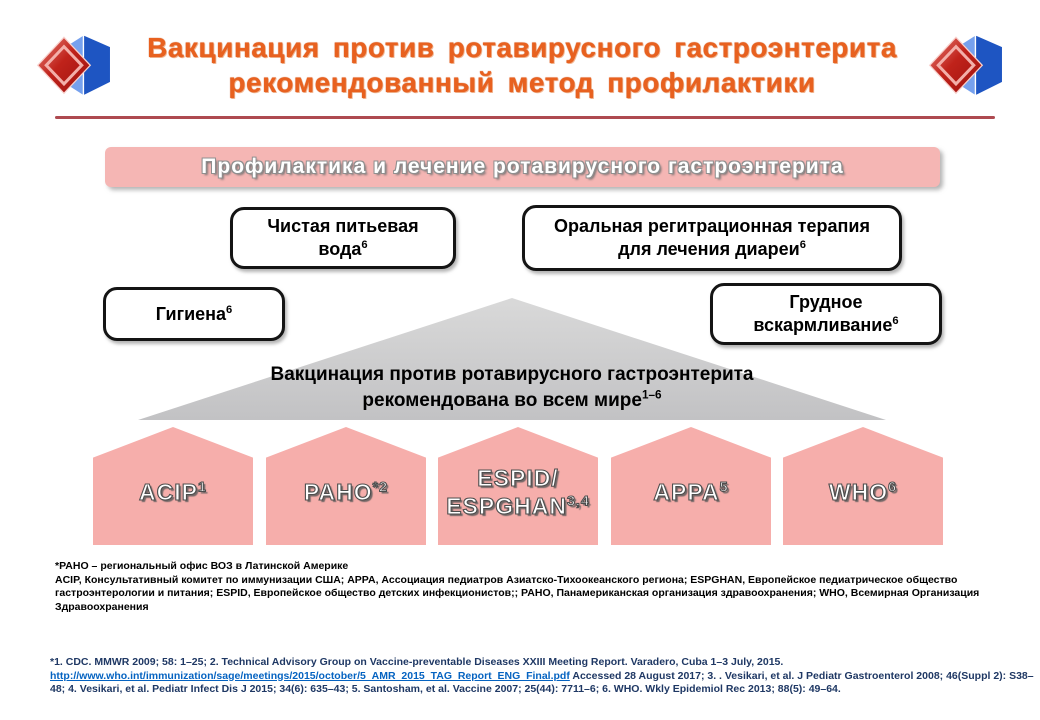  Describe the element at coordinates (966, 65) in the screenshot. I see `cubes-decoration-right-icon` at that location.